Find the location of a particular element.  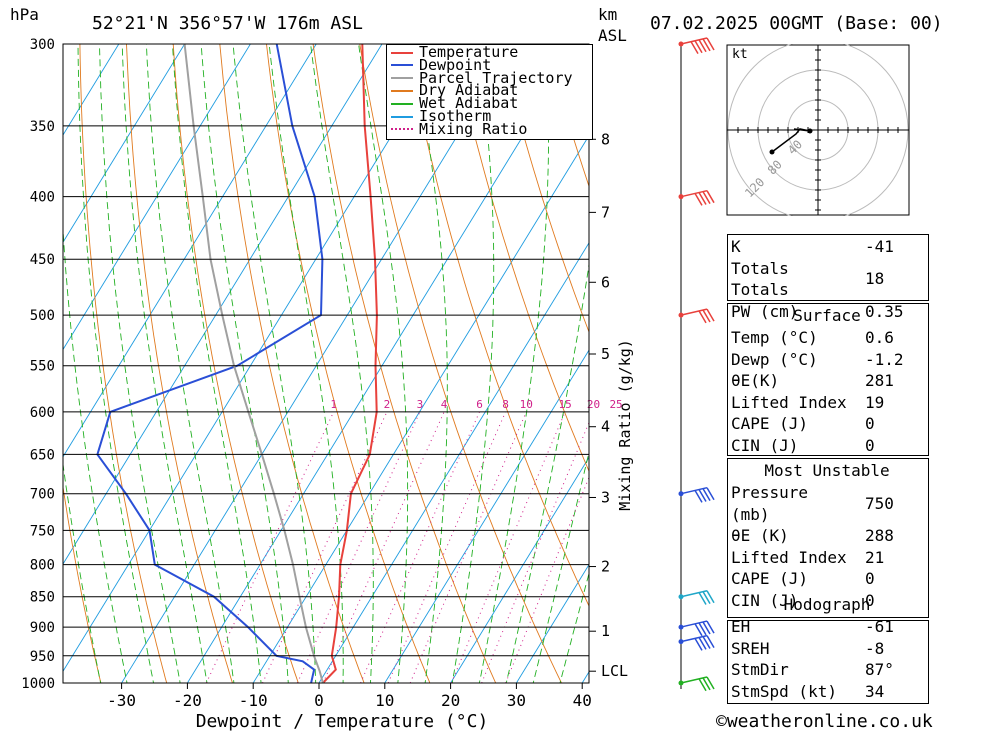

altitude-tick-label: 7 is located at coordinates (605, 212).